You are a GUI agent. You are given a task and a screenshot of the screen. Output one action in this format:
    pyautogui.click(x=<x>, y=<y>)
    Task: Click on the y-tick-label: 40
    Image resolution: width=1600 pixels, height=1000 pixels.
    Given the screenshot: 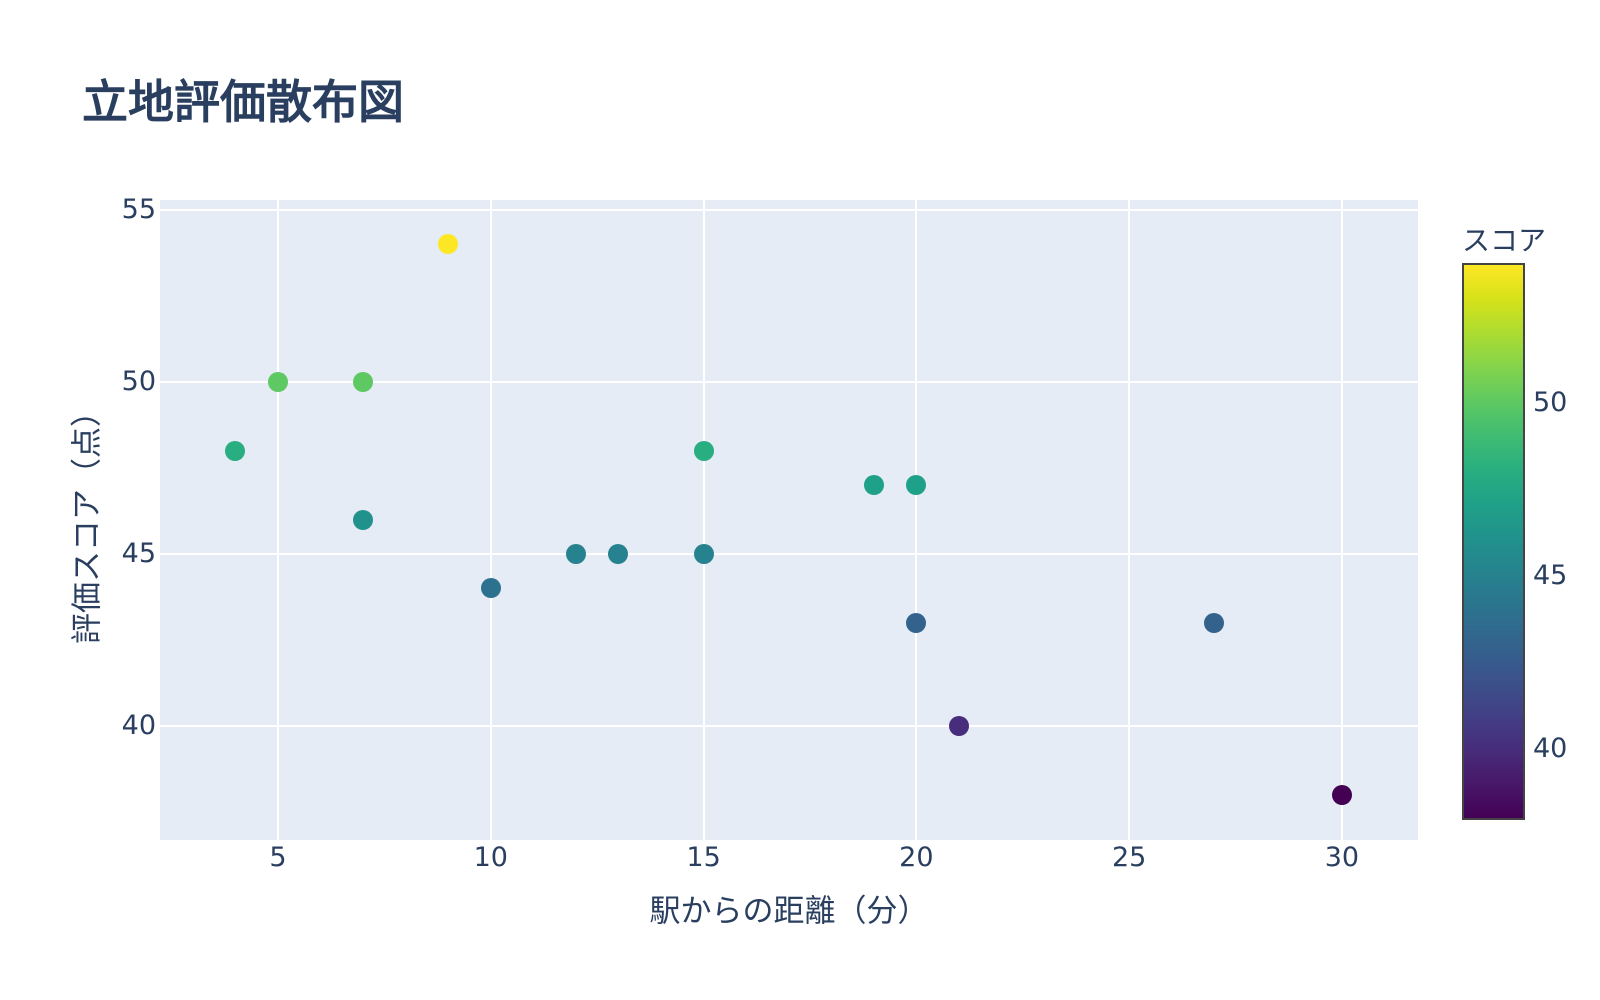 What is the action you would take?
    pyautogui.click(x=138, y=725)
    